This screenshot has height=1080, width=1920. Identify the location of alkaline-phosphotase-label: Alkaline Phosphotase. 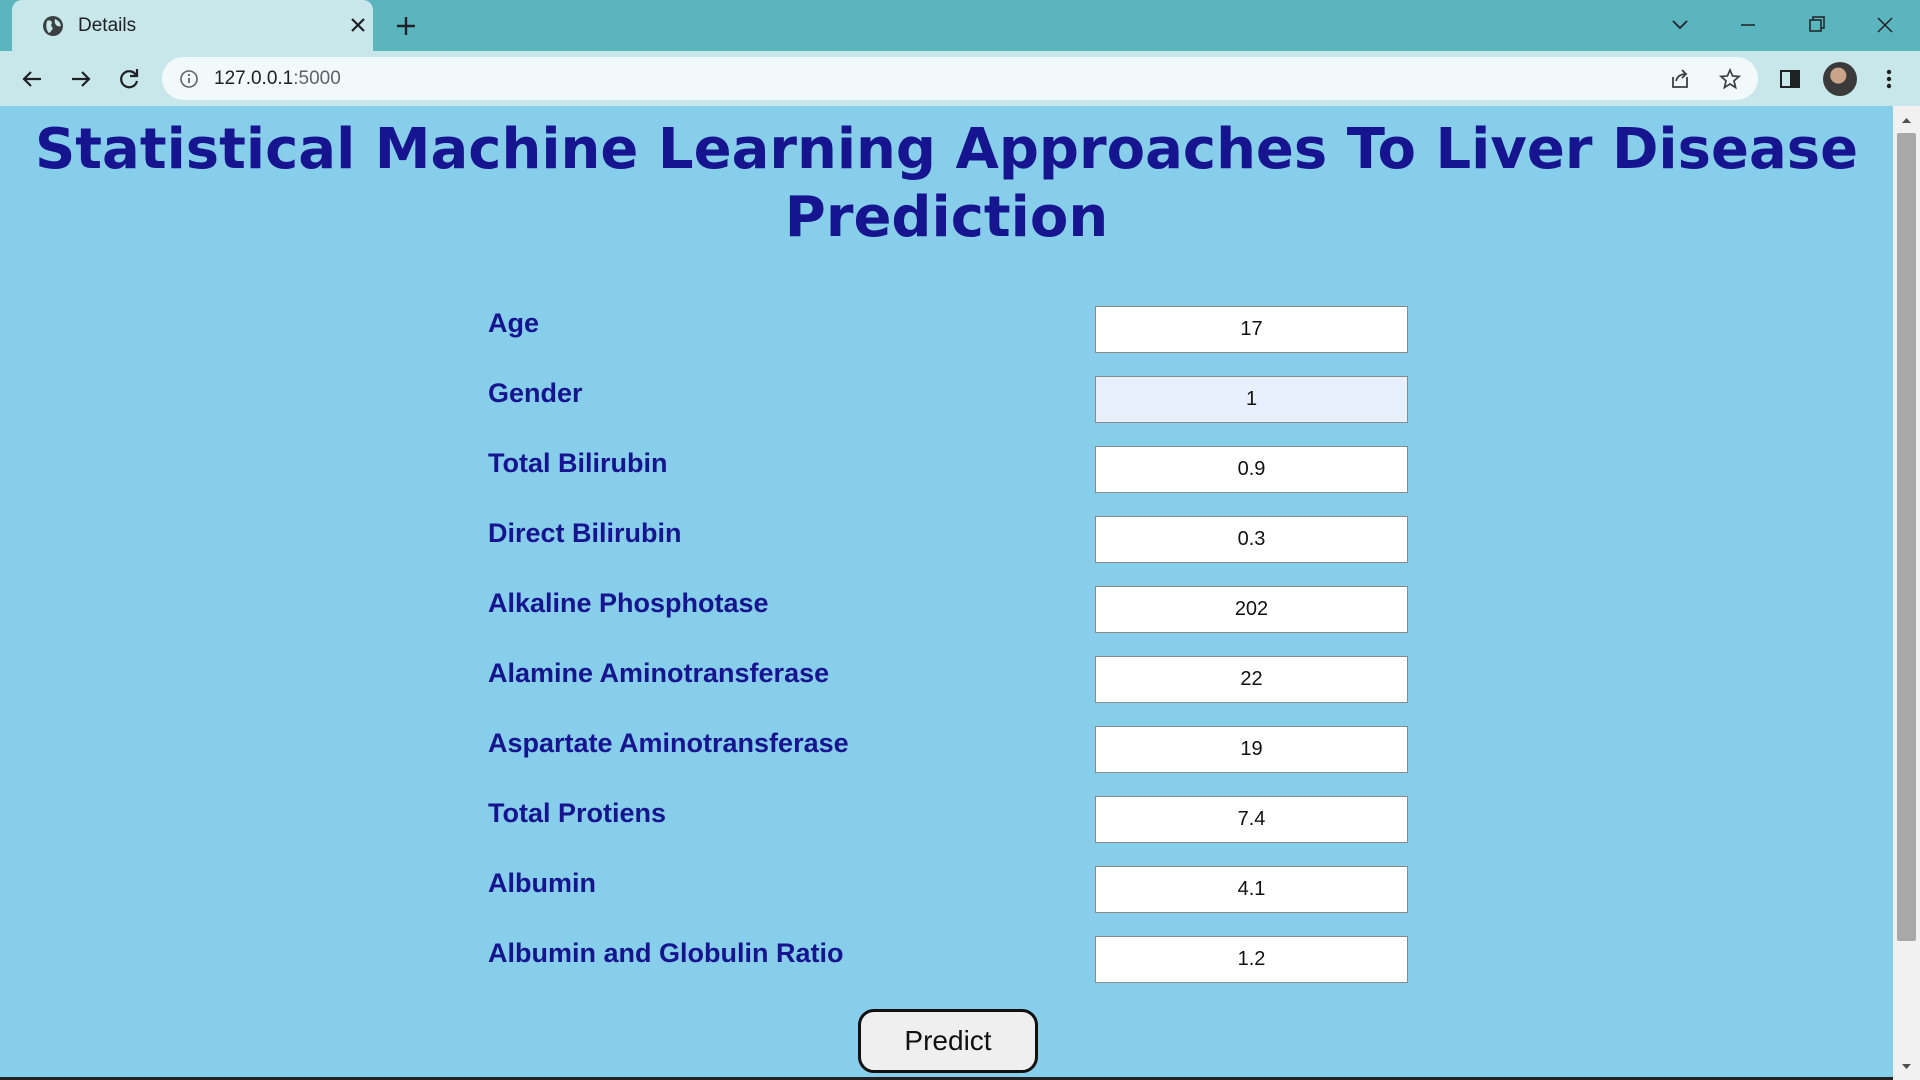
(628, 603).